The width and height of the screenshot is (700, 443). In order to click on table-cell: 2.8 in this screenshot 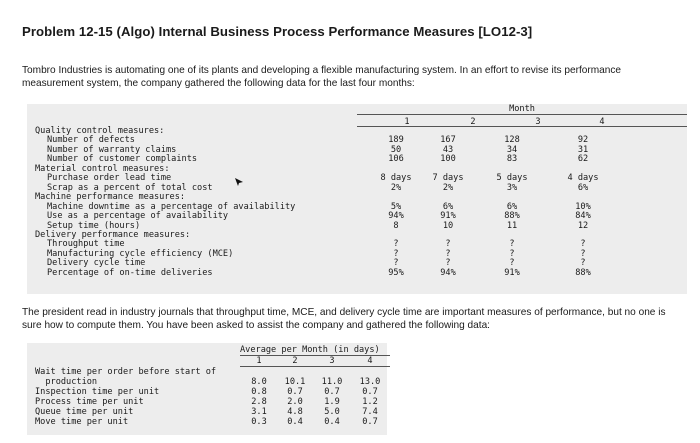, I will do `click(259, 402)`.